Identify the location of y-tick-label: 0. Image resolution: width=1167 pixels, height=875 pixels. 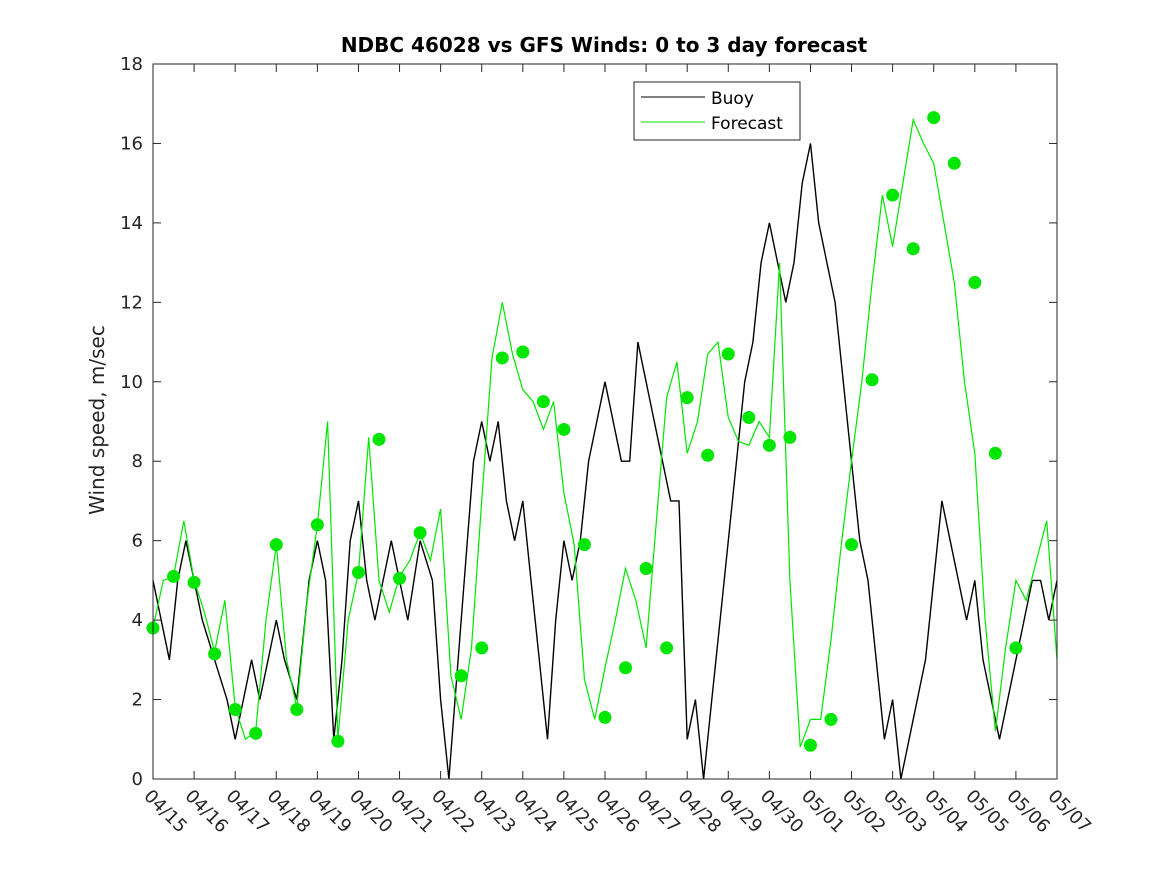
(137, 779).